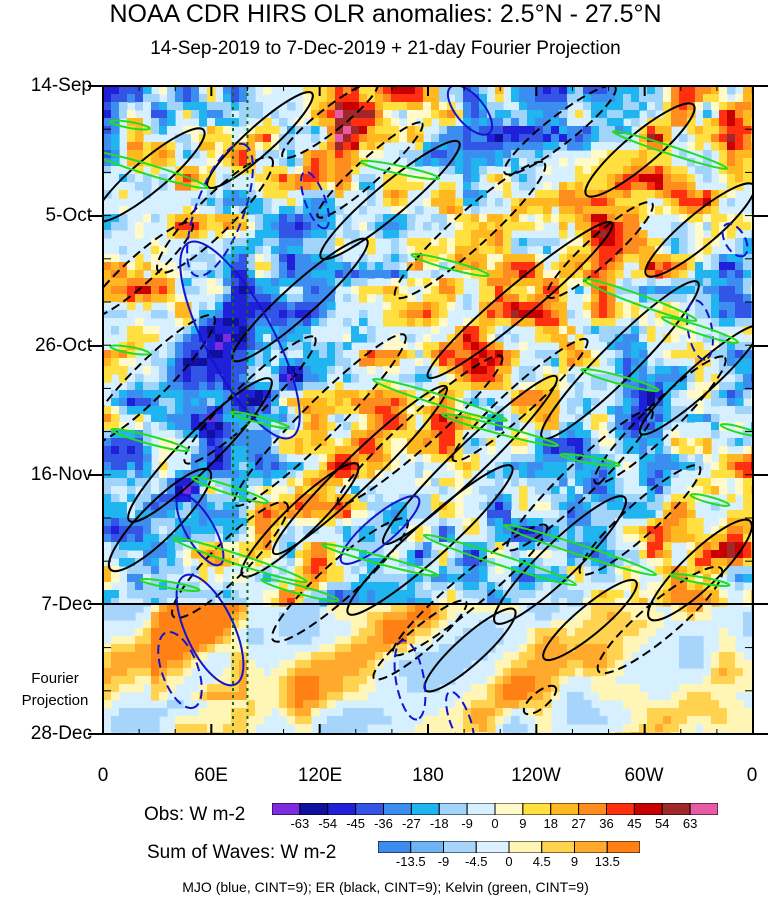 This screenshot has height=900, width=771. What do you see at coordinates (242, 852) in the screenshot?
I see `waves-colorbar-title: Sum of Waves: W m-2` at bounding box center [242, 852].